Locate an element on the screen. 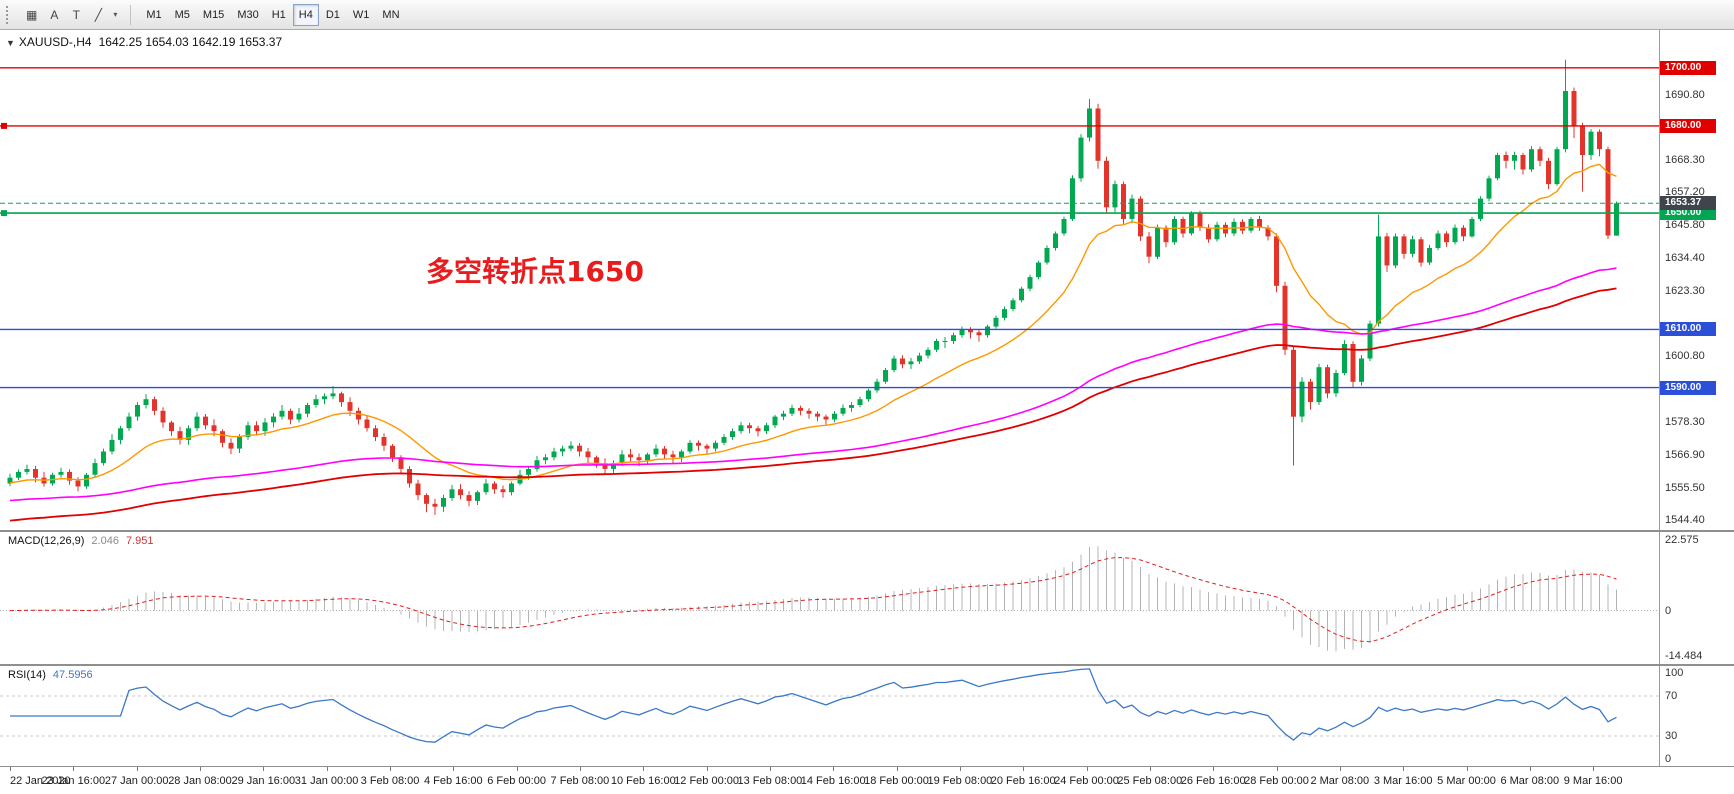  tool-buttons-group: ▦ A T ╱ ▾ is located at coordinates (70, 15).